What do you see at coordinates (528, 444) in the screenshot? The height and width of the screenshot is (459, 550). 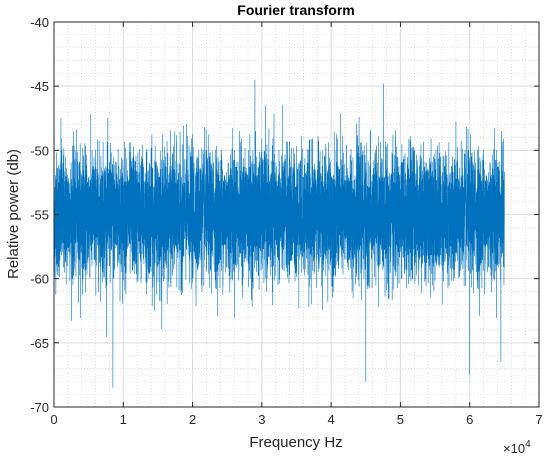 I see `x-exponent-power: 4` at bounding box center [528, 444].